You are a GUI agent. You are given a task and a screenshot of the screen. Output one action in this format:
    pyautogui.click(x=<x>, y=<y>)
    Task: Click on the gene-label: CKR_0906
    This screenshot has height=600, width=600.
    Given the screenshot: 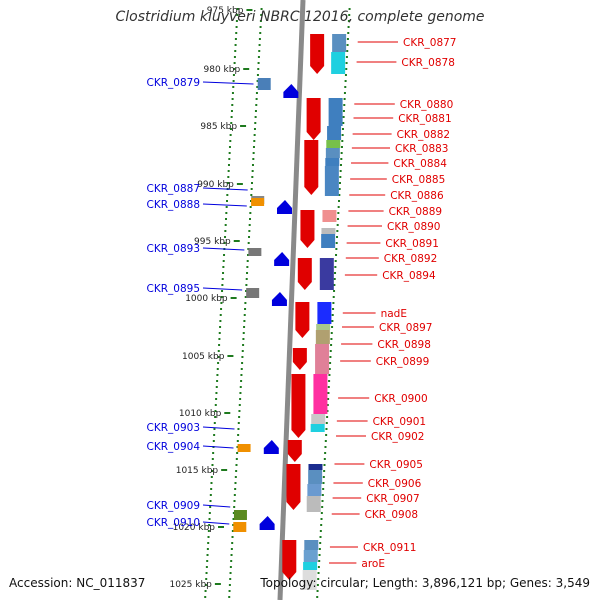 What is the action you would take?
    pyautogui.click(x=395, y=484)
    